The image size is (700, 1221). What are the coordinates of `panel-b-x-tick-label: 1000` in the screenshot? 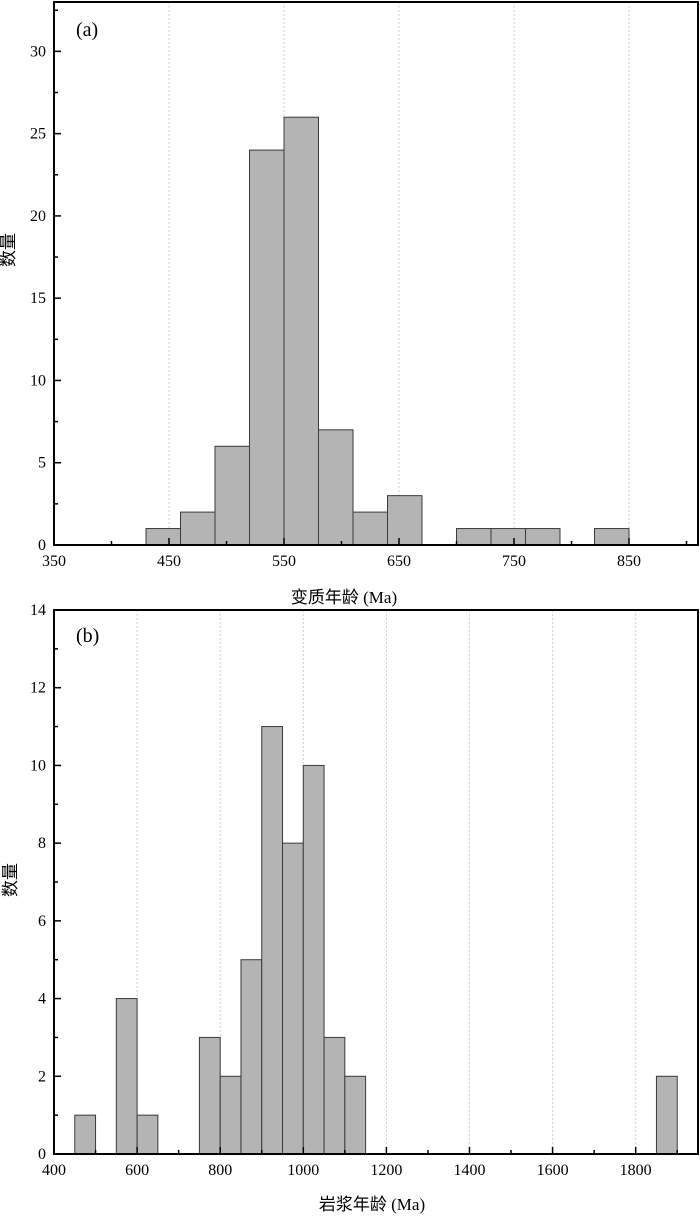 It's located at (303, 1170).